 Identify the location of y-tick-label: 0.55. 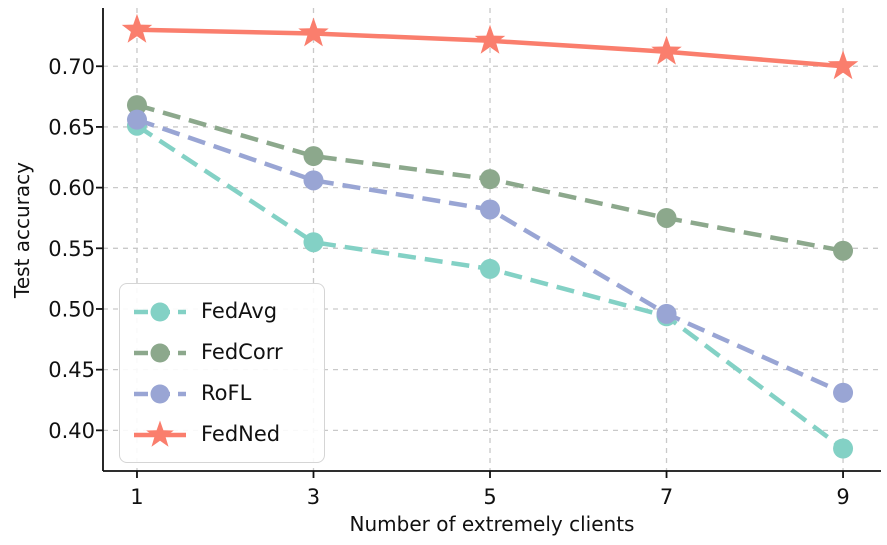
(71, 249).